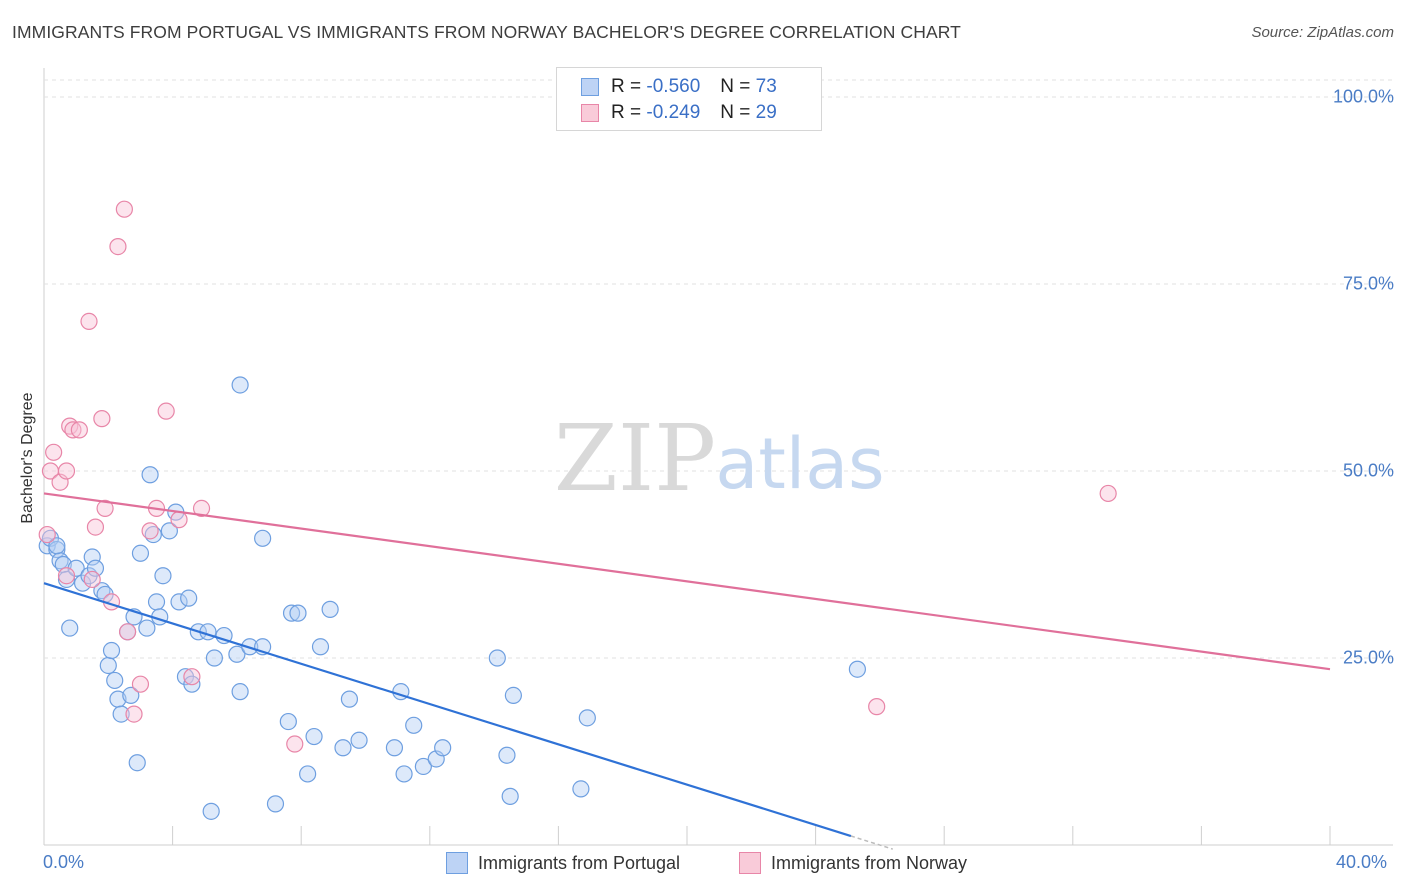 This screenshot has width=1406, height=892. What do you see at coordinates (869, 862) in the screenshot?
I see `legend-label-norway: Immigrants from Norway` at bounding box center [869, 862].